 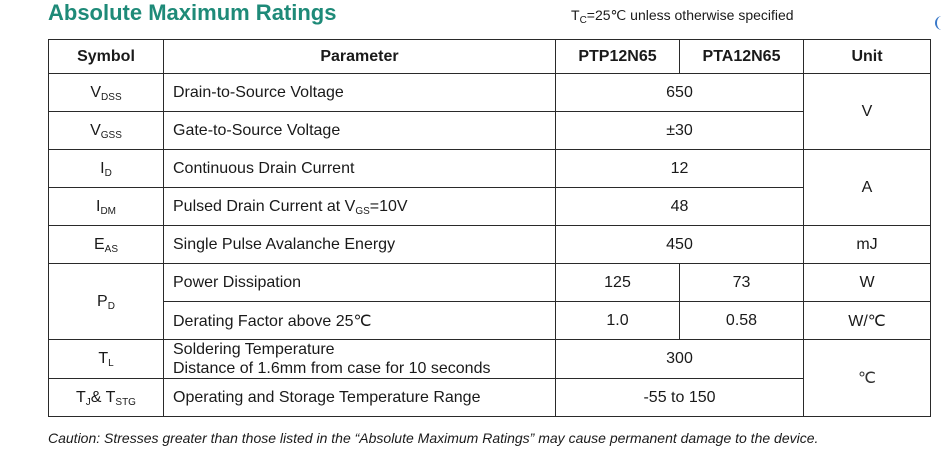 I want to click on symbol-main: P, so click(x=102, y=301).